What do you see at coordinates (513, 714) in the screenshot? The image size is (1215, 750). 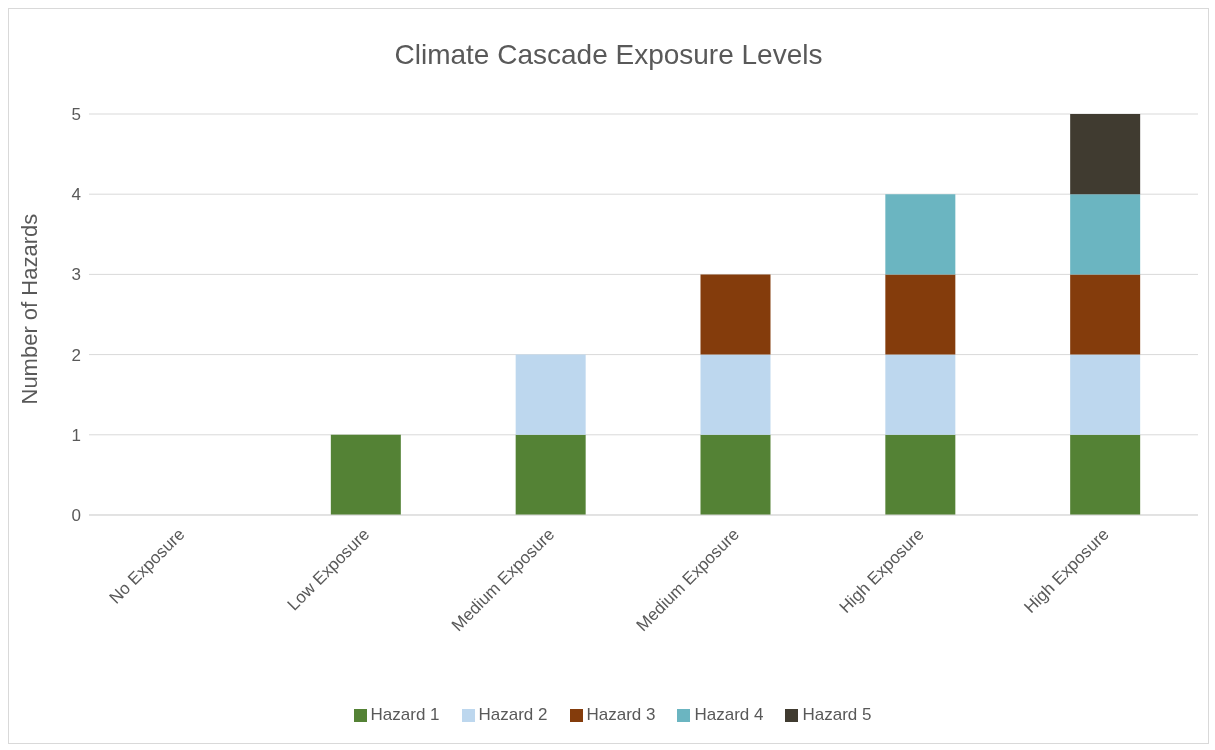 I see `legend-label: Hazard 2` at bounding box center [513, 714].